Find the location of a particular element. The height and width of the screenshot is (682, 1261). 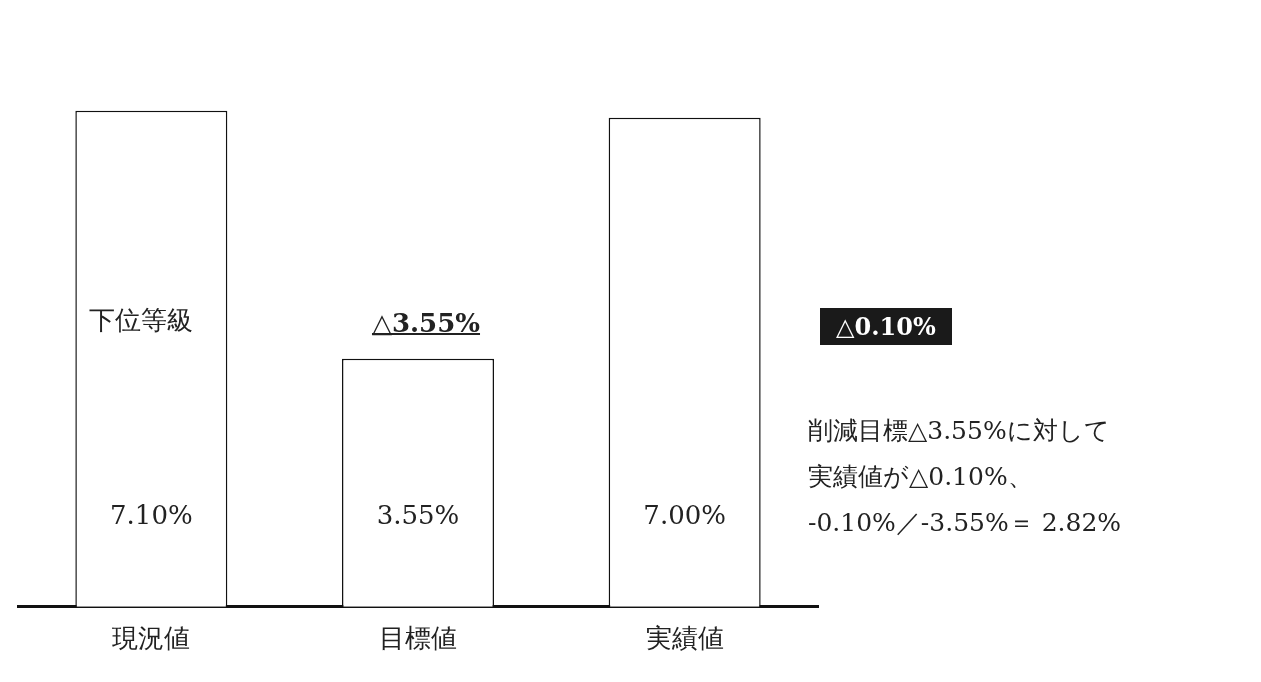

x-tick-label: 目標値 is located at coordinates (418, 638).